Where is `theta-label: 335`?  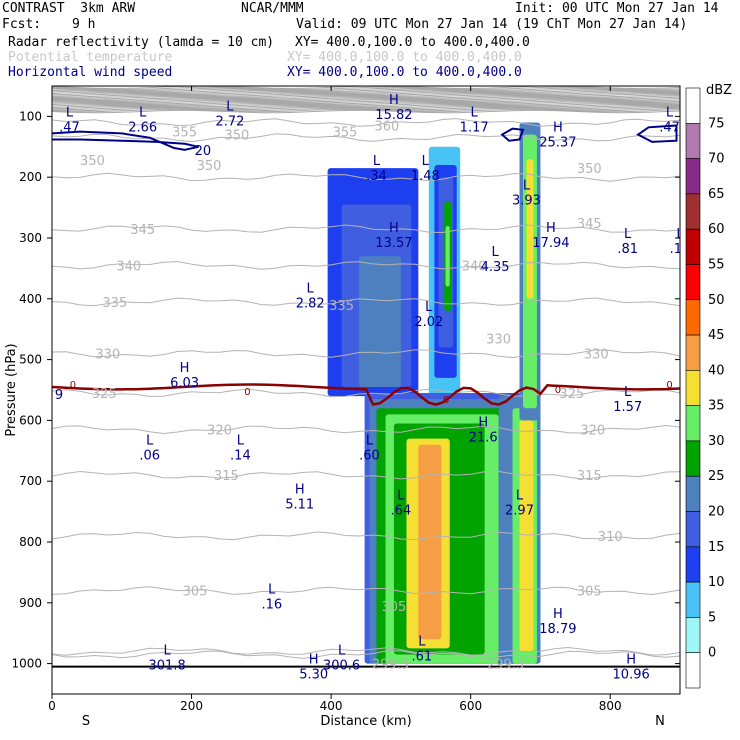 theta-label: 335 is located at coordinates (341, 306).